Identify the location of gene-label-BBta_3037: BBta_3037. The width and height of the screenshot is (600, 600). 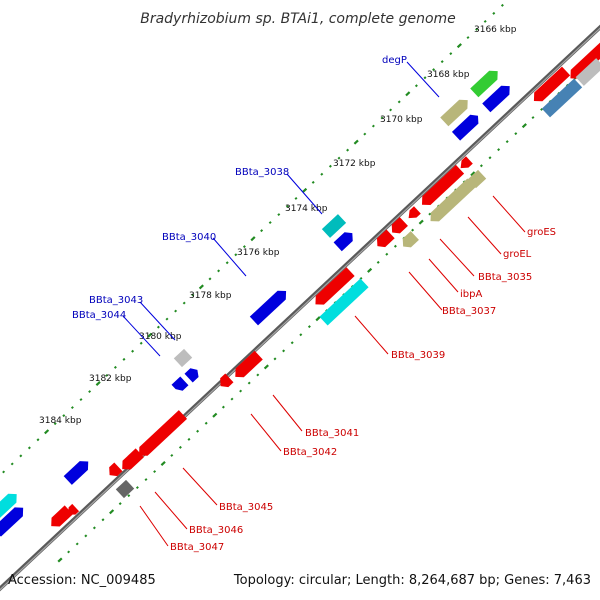
(469, 311).